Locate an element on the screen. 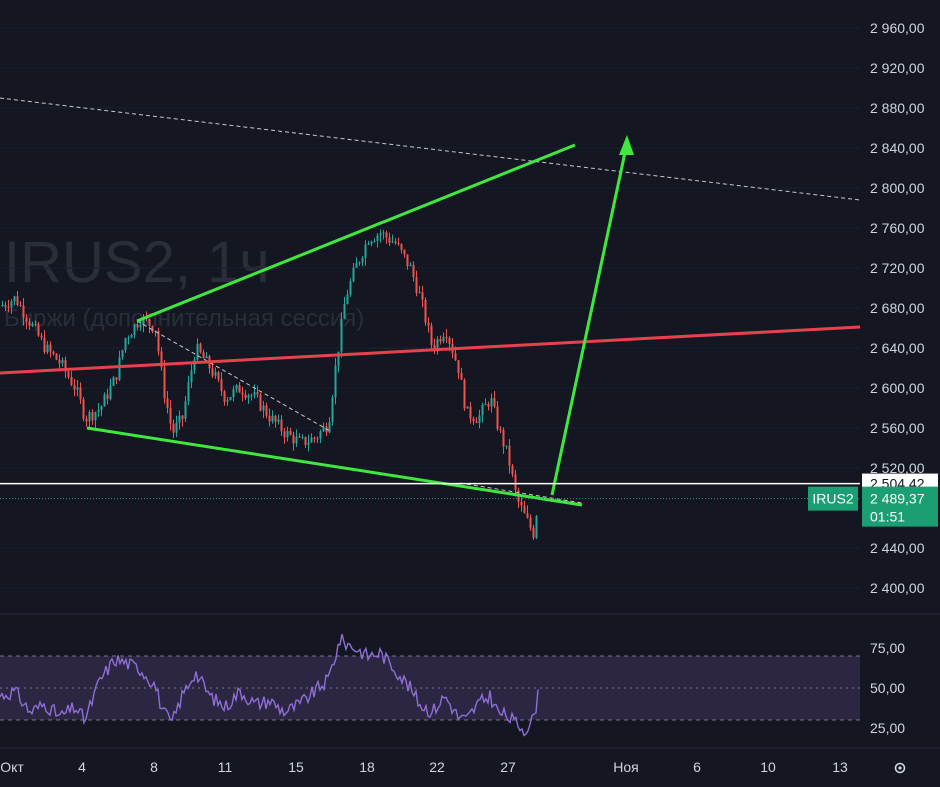 This screenshot has width=940, height=787. price-tick-label: 2 400,00 is located at coordinates (897, 588).